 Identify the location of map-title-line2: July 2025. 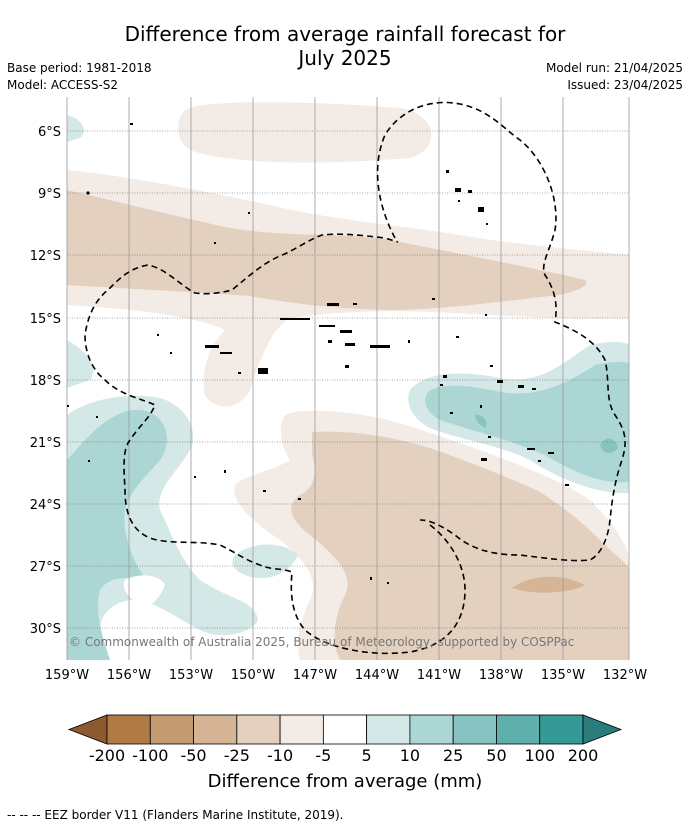
(345, 58).